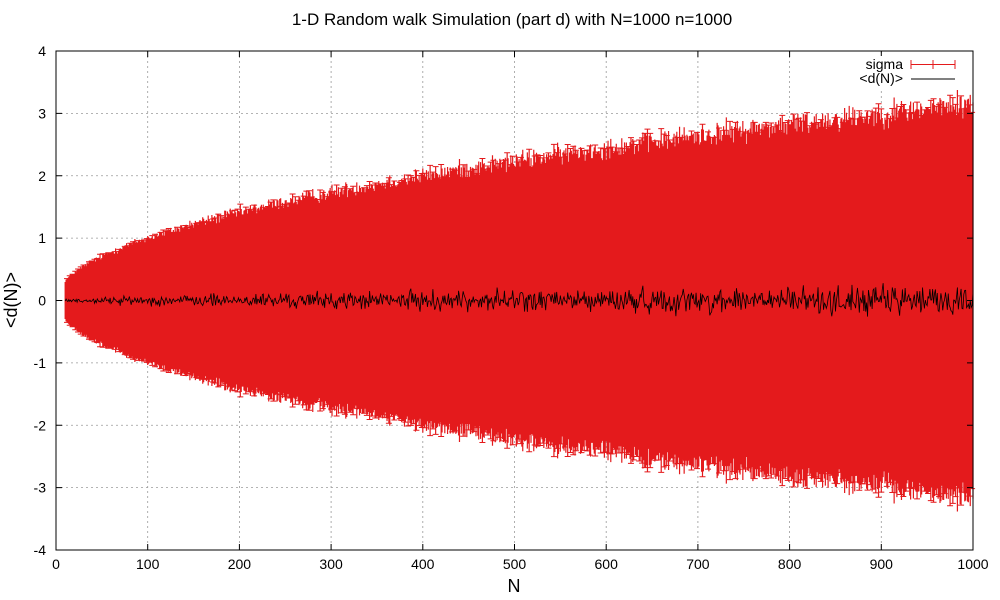 The image size is (1000, 600). What do you see at coordinates (882, 564) in the screenshot?
I see `x-tick-label: 900` at bounding box center [882, 564].